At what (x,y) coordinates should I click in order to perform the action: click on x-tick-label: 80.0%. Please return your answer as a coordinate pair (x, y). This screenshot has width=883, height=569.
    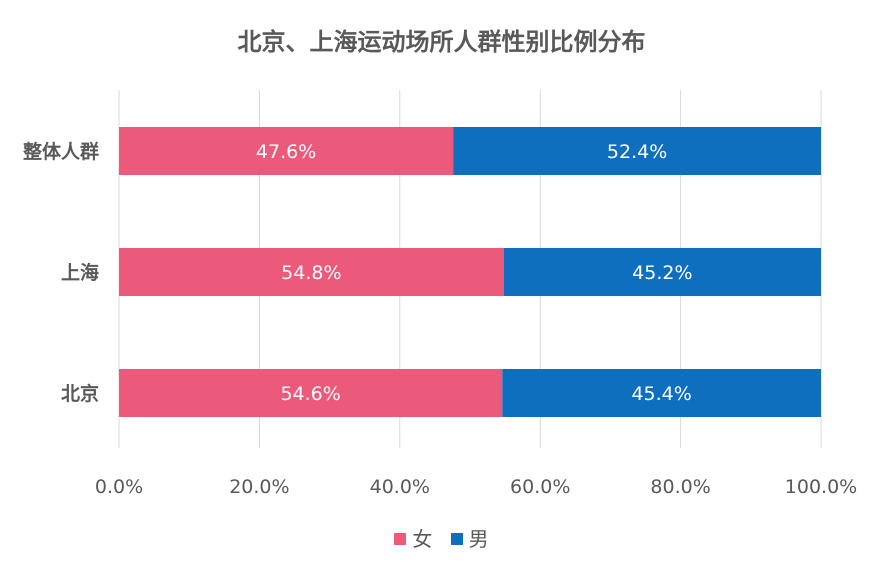
    Looking at the image, I should click on (680, 487).